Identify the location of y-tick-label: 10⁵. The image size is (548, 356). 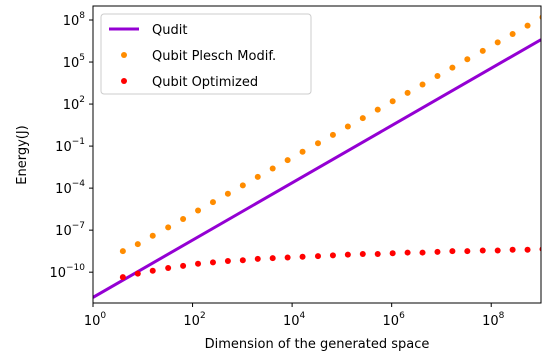
(74, 62).